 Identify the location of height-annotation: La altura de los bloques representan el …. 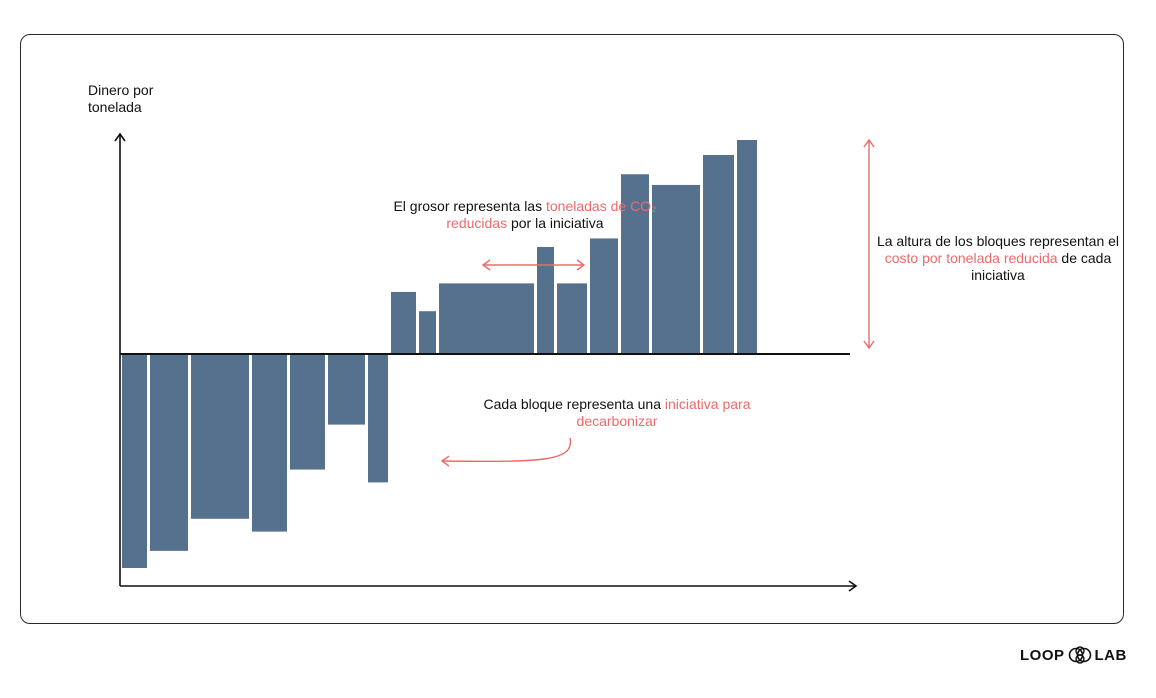
(998, 258).